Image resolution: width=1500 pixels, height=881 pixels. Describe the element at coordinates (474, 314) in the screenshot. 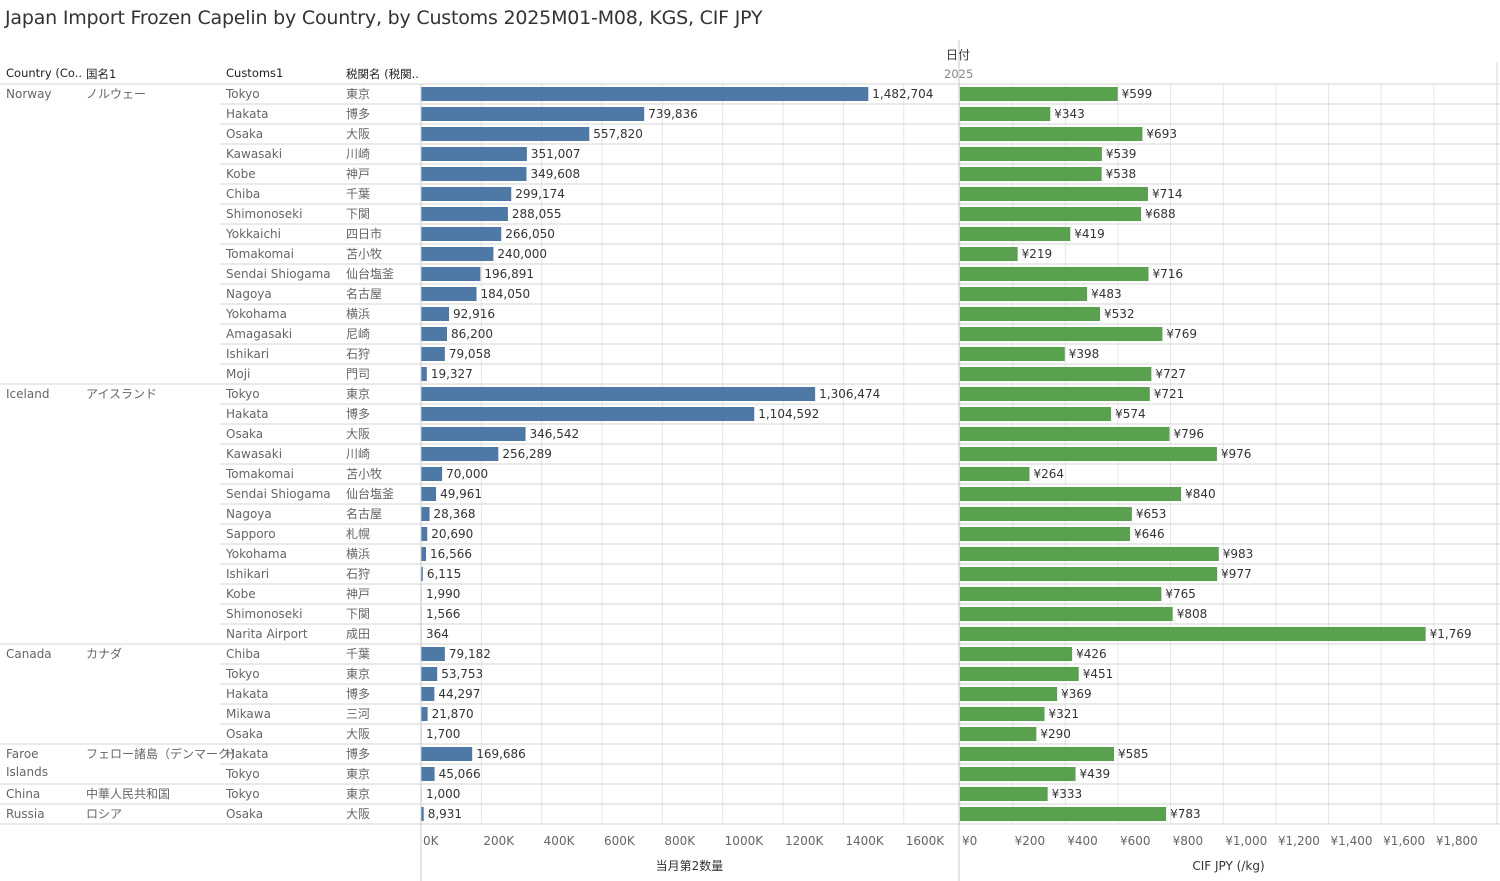

I see `quantity-value-label: 92,916` at that location.